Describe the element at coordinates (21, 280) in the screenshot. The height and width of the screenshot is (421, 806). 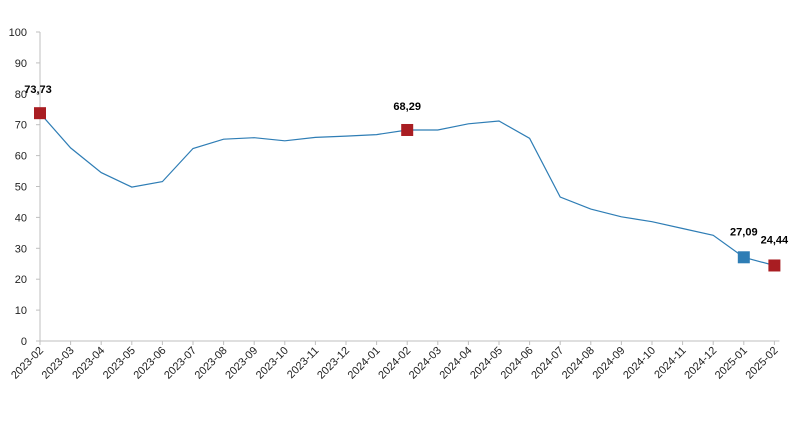
I see `y-tick-label: 20` at that location.